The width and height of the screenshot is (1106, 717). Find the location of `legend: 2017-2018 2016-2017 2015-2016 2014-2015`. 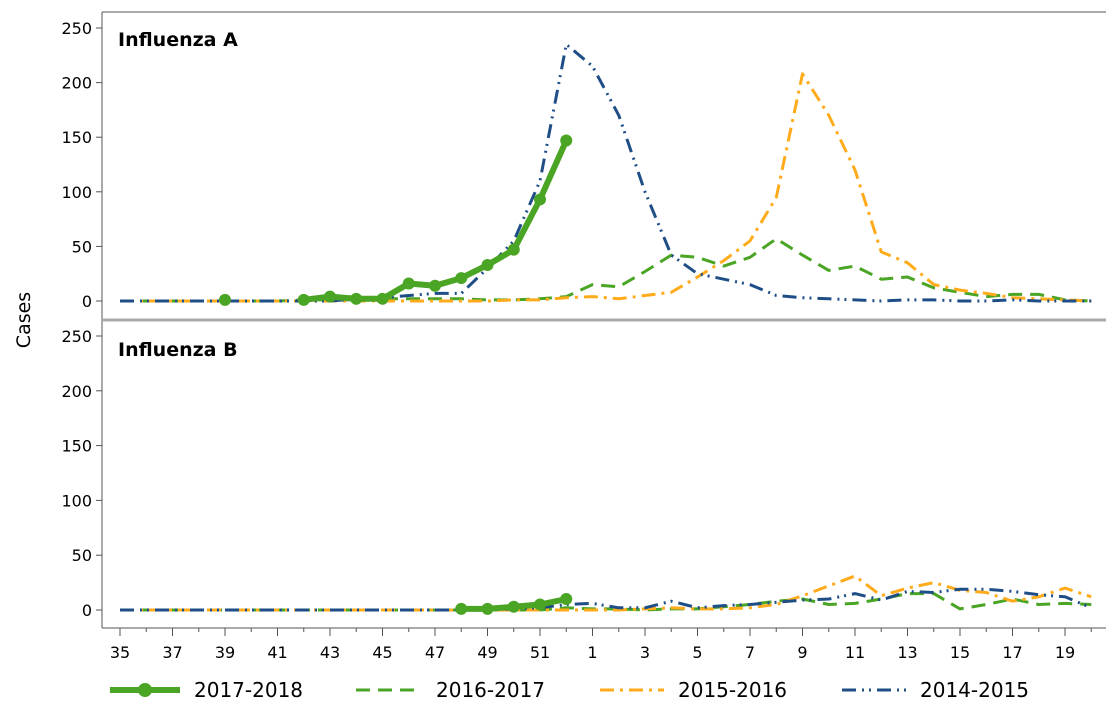

legend: 2017-2018 2016-2017 2015-2016 2014-2015 is located at coordinates (569, 690).